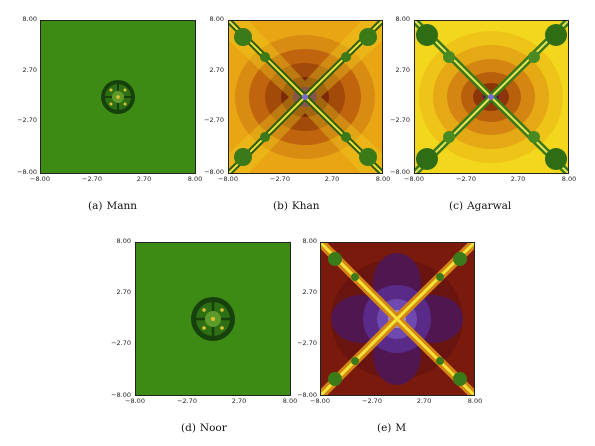 This screenshot has width=595, height=446. Describe the element at coordinates (112, 206) in the screenshot. I see `caption-mann: (a) Mann` at that location.